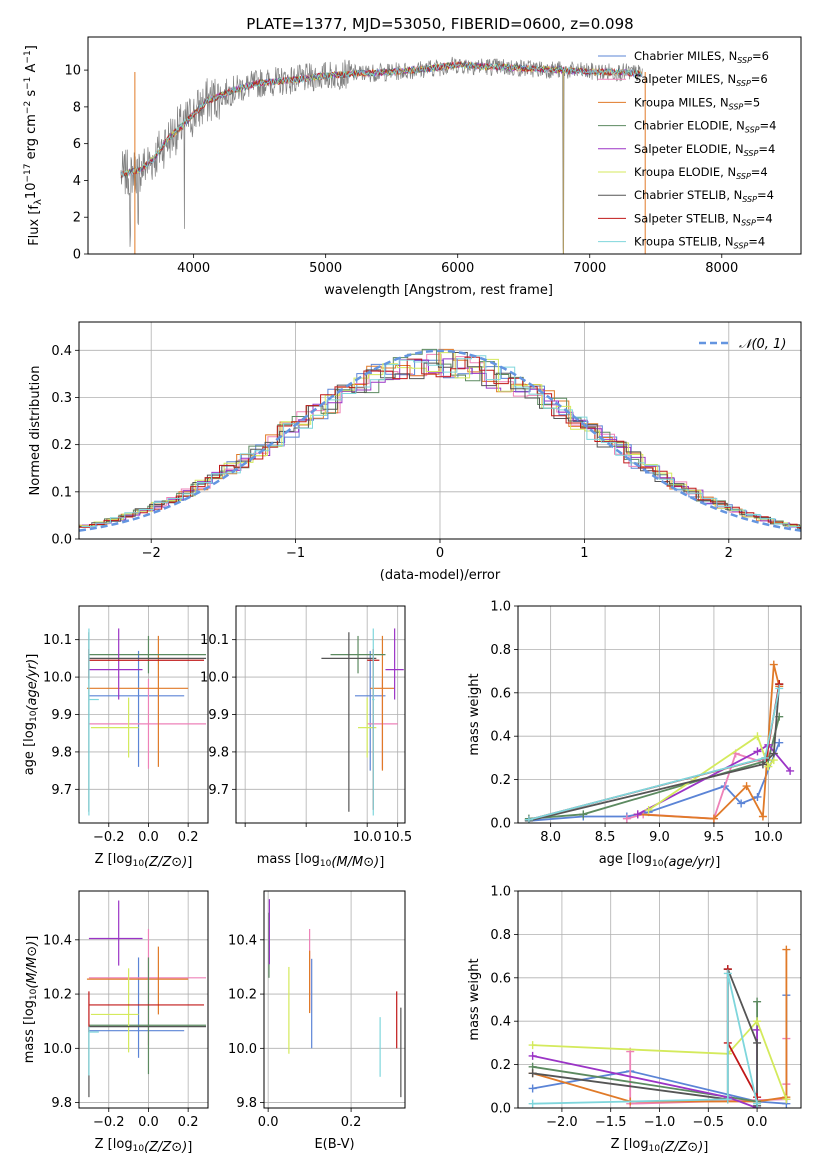 The height and width of the screenshot is (1170, 819). Describe the element at coordinates (440, 575) in the screenshot. I see `residuals-xlabel: (data-model)/error` at that location.